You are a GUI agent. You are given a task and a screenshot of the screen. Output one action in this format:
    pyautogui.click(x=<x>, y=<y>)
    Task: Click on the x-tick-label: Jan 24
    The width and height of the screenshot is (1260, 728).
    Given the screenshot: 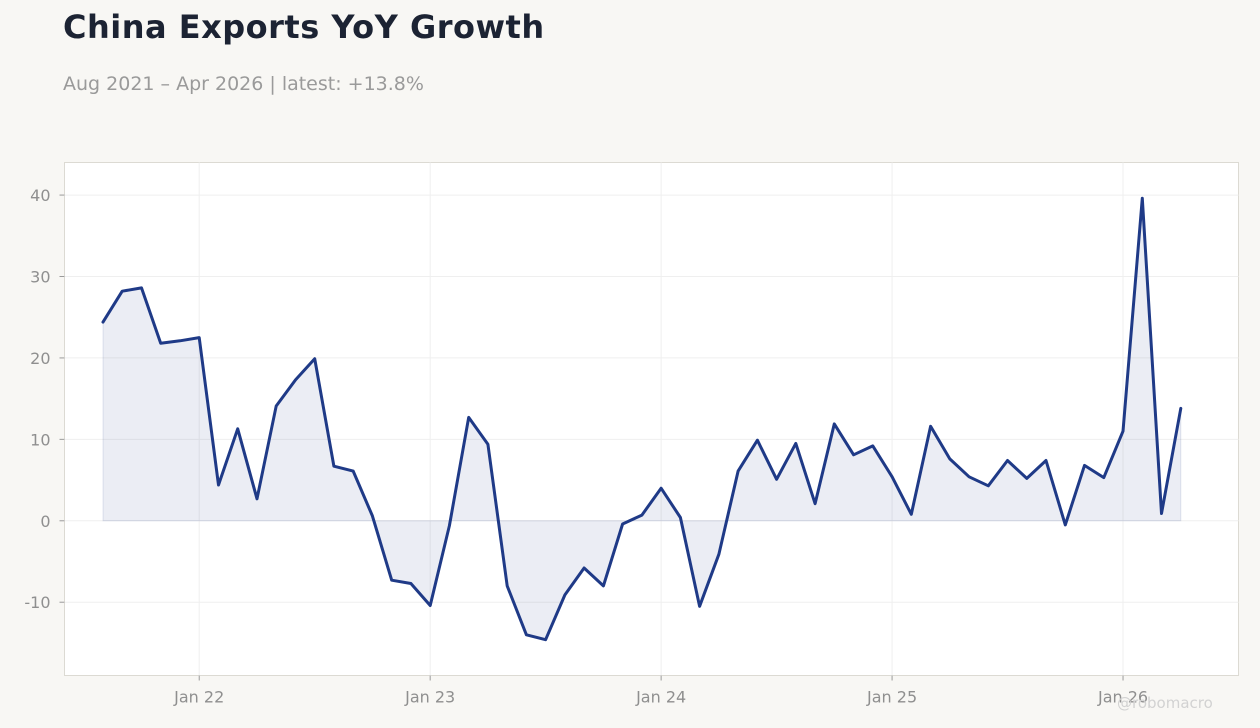 What is the action you would take?
    pyautogui.click(x=660, y=697)
    